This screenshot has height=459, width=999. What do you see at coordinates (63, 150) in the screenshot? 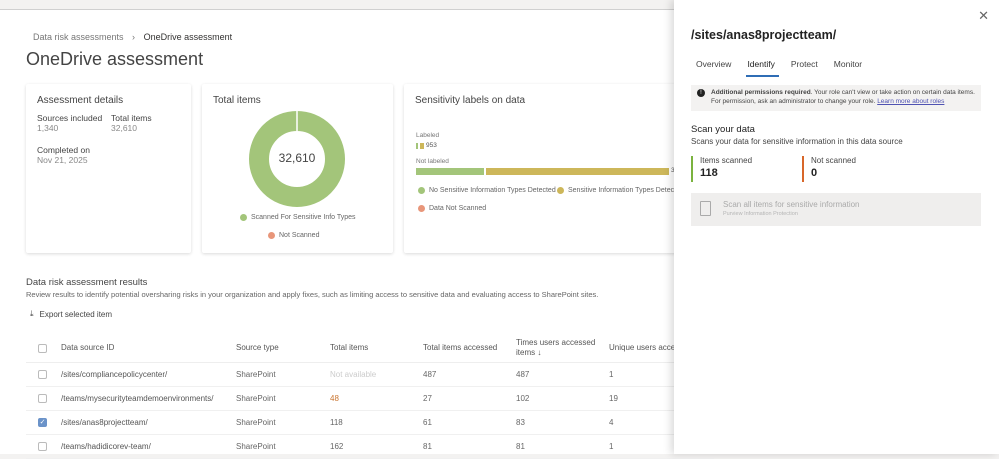
I see `completed-label: Completed on` at bounding box center [63, 150].